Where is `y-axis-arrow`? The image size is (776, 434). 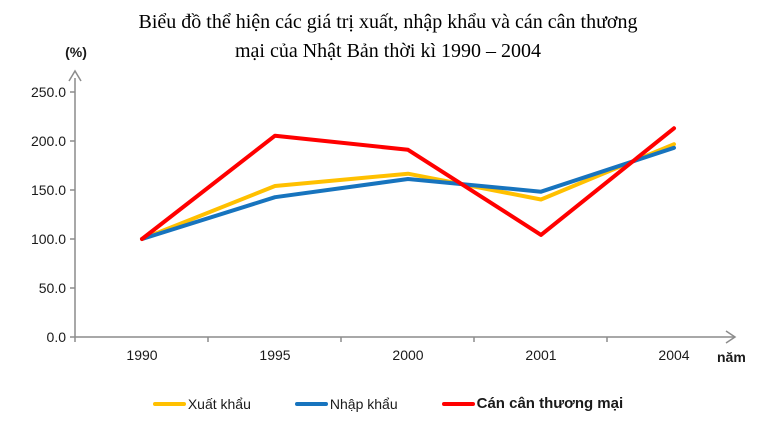
y-axis-arrow is located at coordinates (75, 75).